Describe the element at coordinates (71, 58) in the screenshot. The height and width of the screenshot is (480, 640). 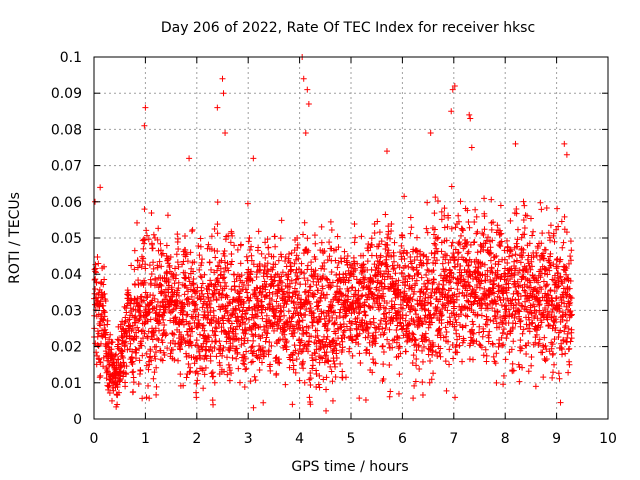
I see `y-tick-label: 0.1` at that location.